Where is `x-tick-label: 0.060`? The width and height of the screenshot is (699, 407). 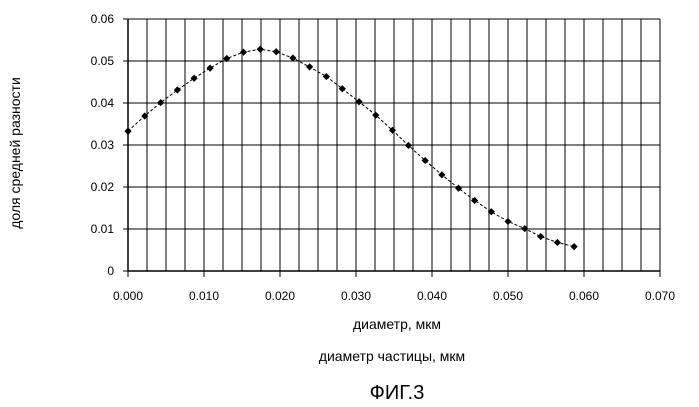
x-tick-label: 0.060 is located at coordinates (584, 296).